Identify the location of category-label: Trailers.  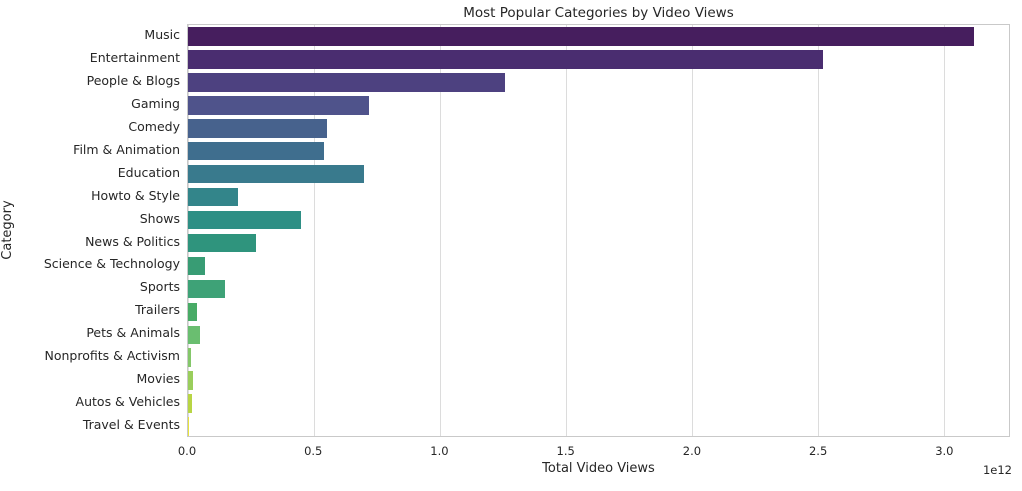
(157, 310).